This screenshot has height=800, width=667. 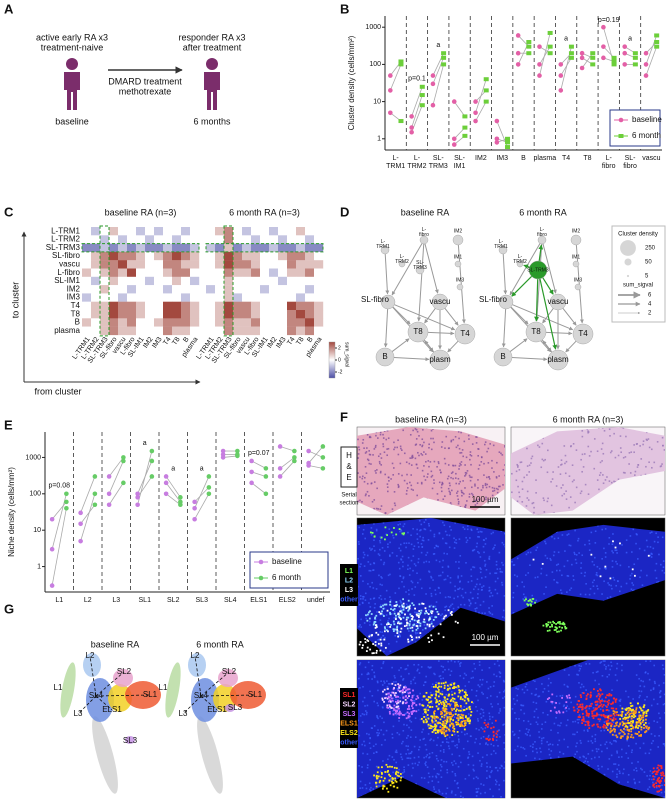 What do you see at coordinates (503, 250) in the screenshot?
I see `node` at bounding box center [503, 250].